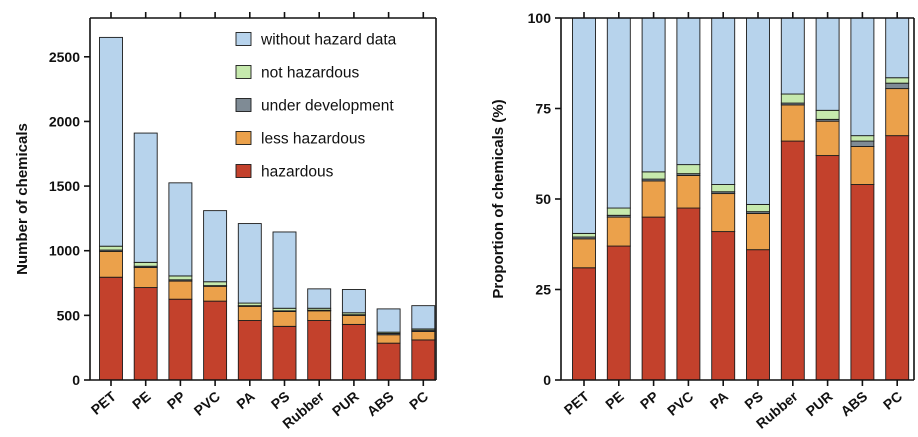 This screenshot has height=437, width=918. What do you see at coordinates (543, 199) in the screenshot?
I see `y-tick-label: 50` at bounding box center [543, 199].